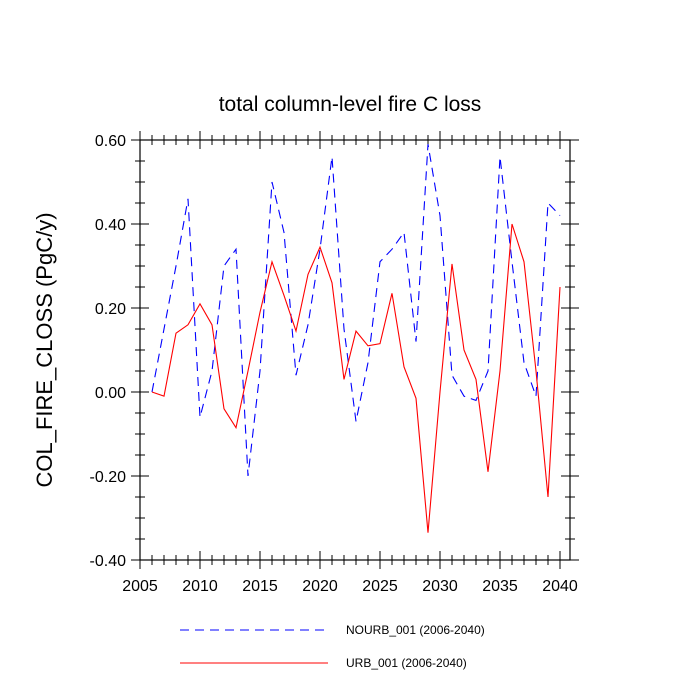 The image size is (700, 700). Describe the element at coordinates (44, 349) in the screenshot. I see `y-axis-label: COL_FIRE_CLOSS (PgC/y)` at that location.